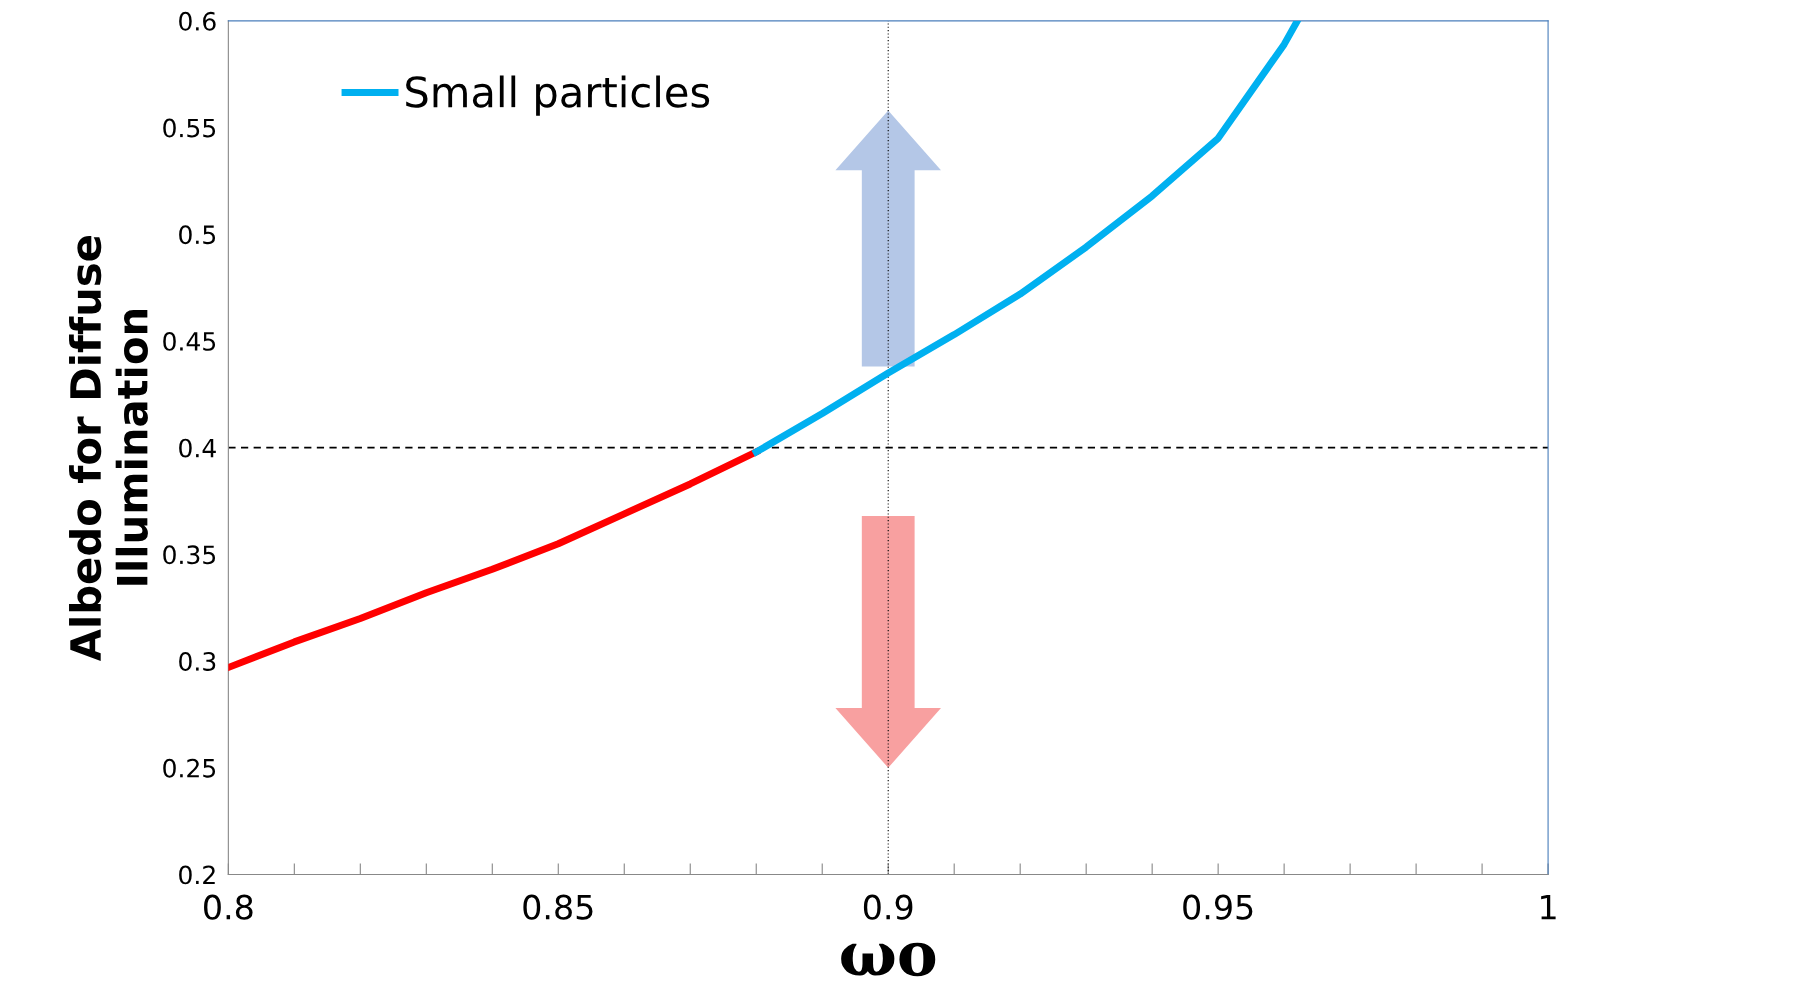 This screenshot has height=996, width=1798. I want to click on y-axis-title: Albedo for Diffuse Illumination, so click(108, 449).